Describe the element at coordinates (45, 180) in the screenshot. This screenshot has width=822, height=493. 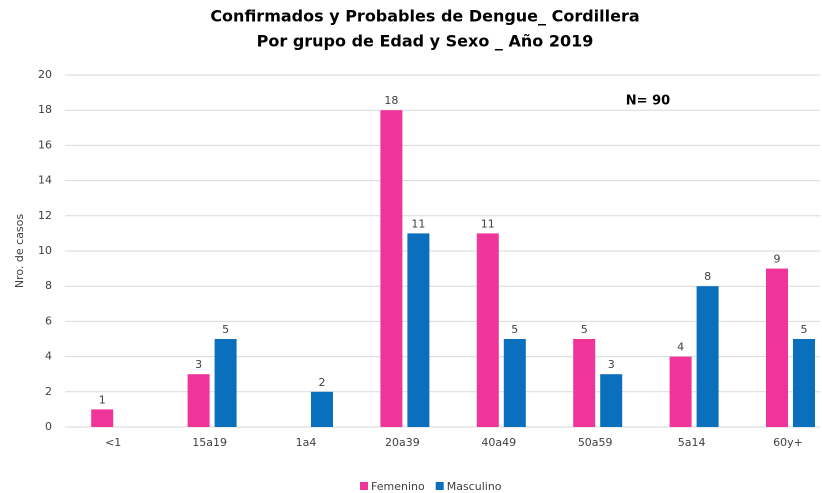
I see `y-tick-label: 14` at that location.